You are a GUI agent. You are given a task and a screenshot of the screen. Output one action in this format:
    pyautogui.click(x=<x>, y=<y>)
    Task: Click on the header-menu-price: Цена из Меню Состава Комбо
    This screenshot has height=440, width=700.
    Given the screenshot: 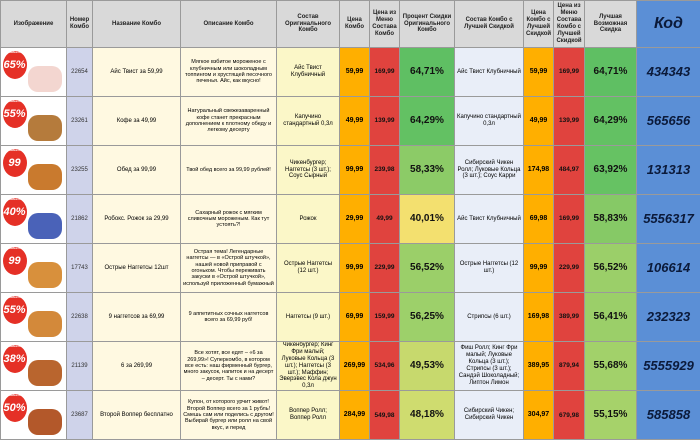 What is the action you would take?
    pyautogui.click(x=385, y=24)
    